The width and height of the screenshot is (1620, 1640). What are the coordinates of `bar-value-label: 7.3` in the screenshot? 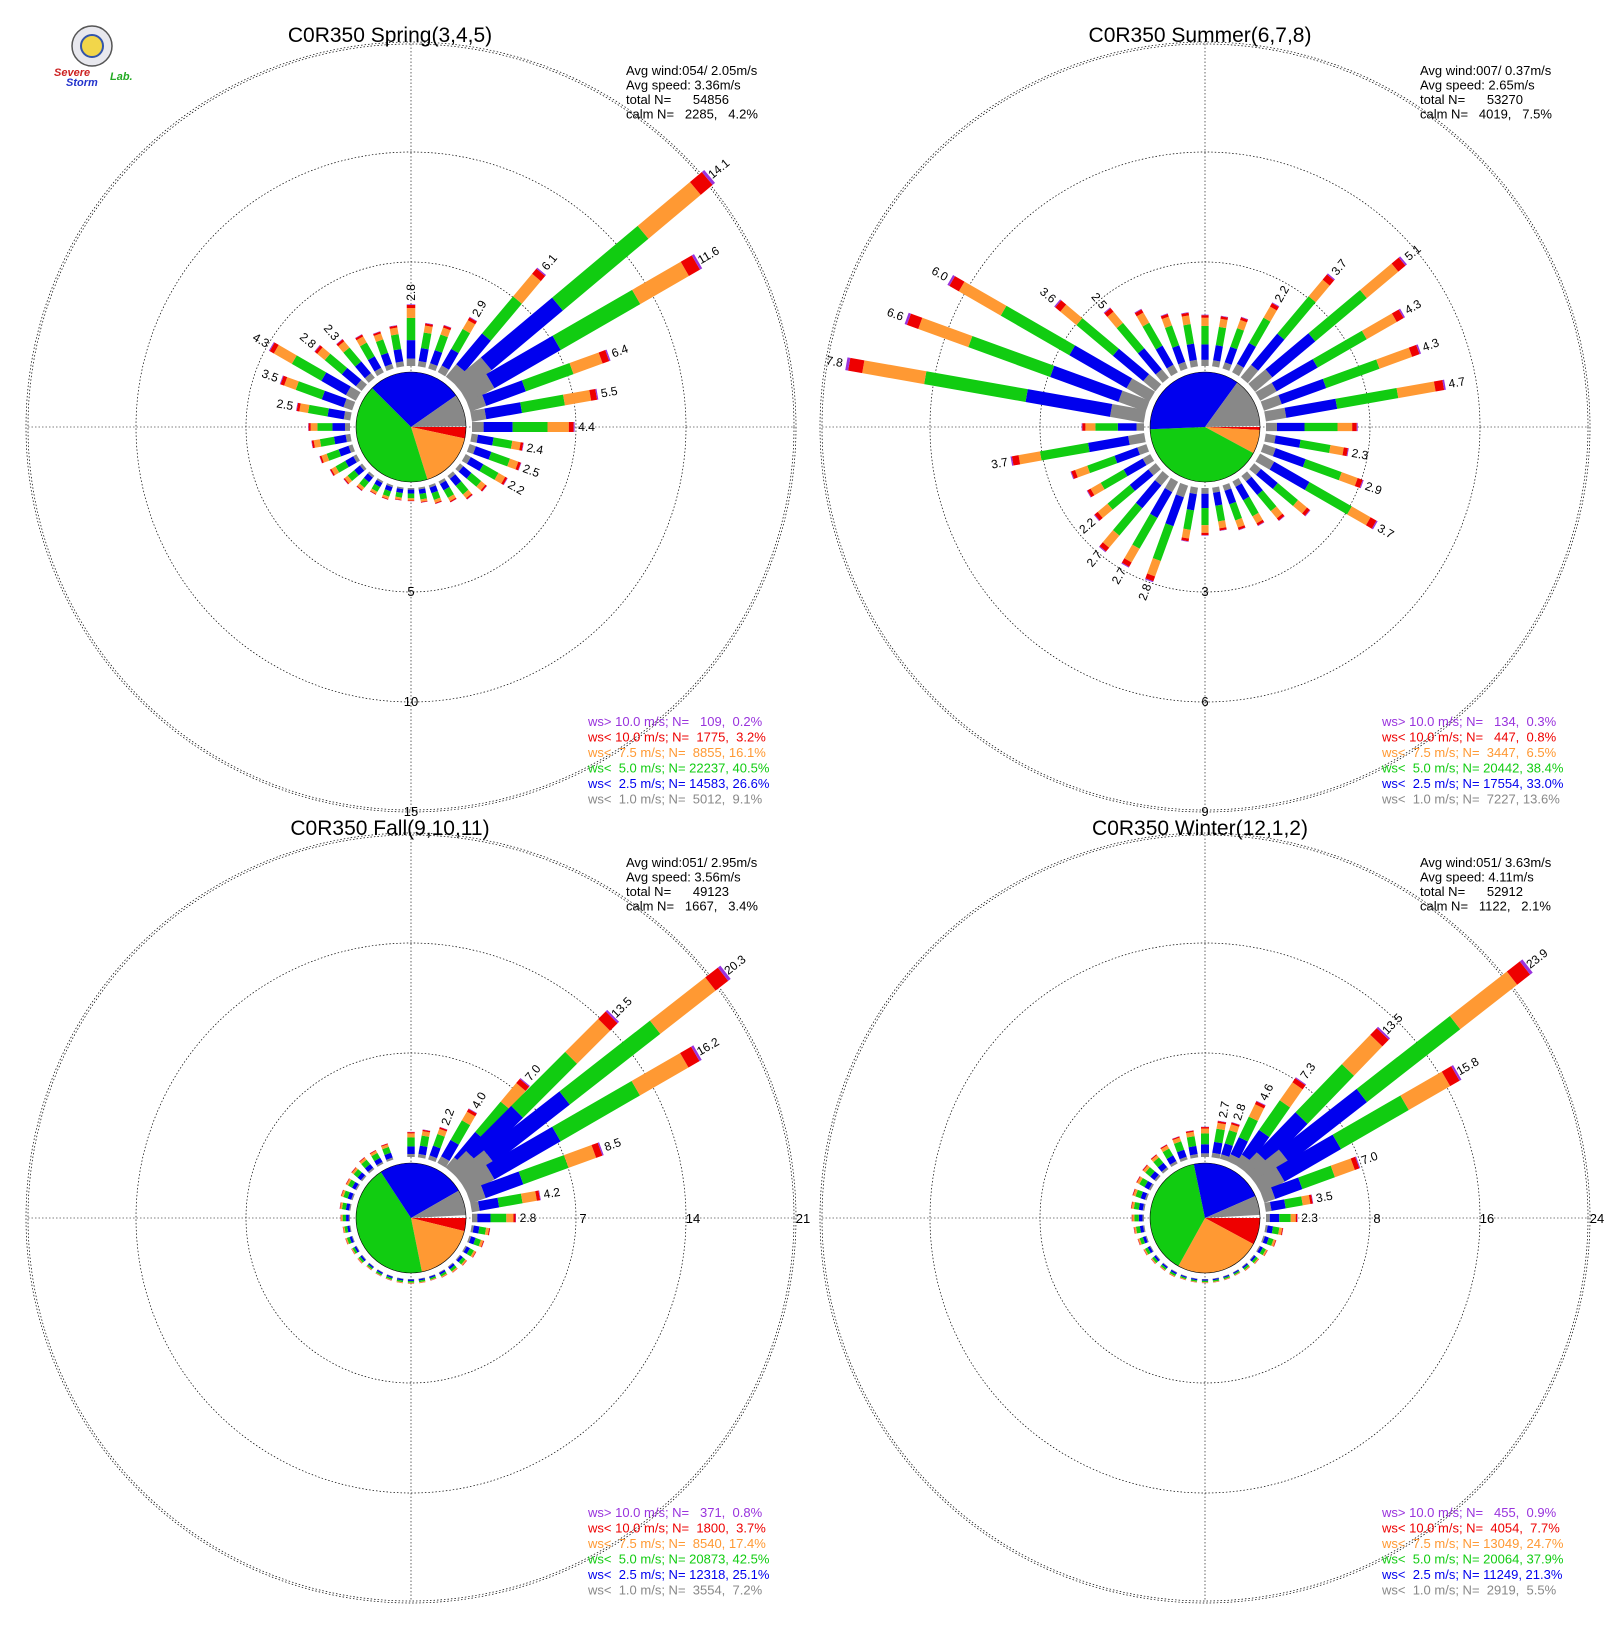 It's located at (1307, 1071).